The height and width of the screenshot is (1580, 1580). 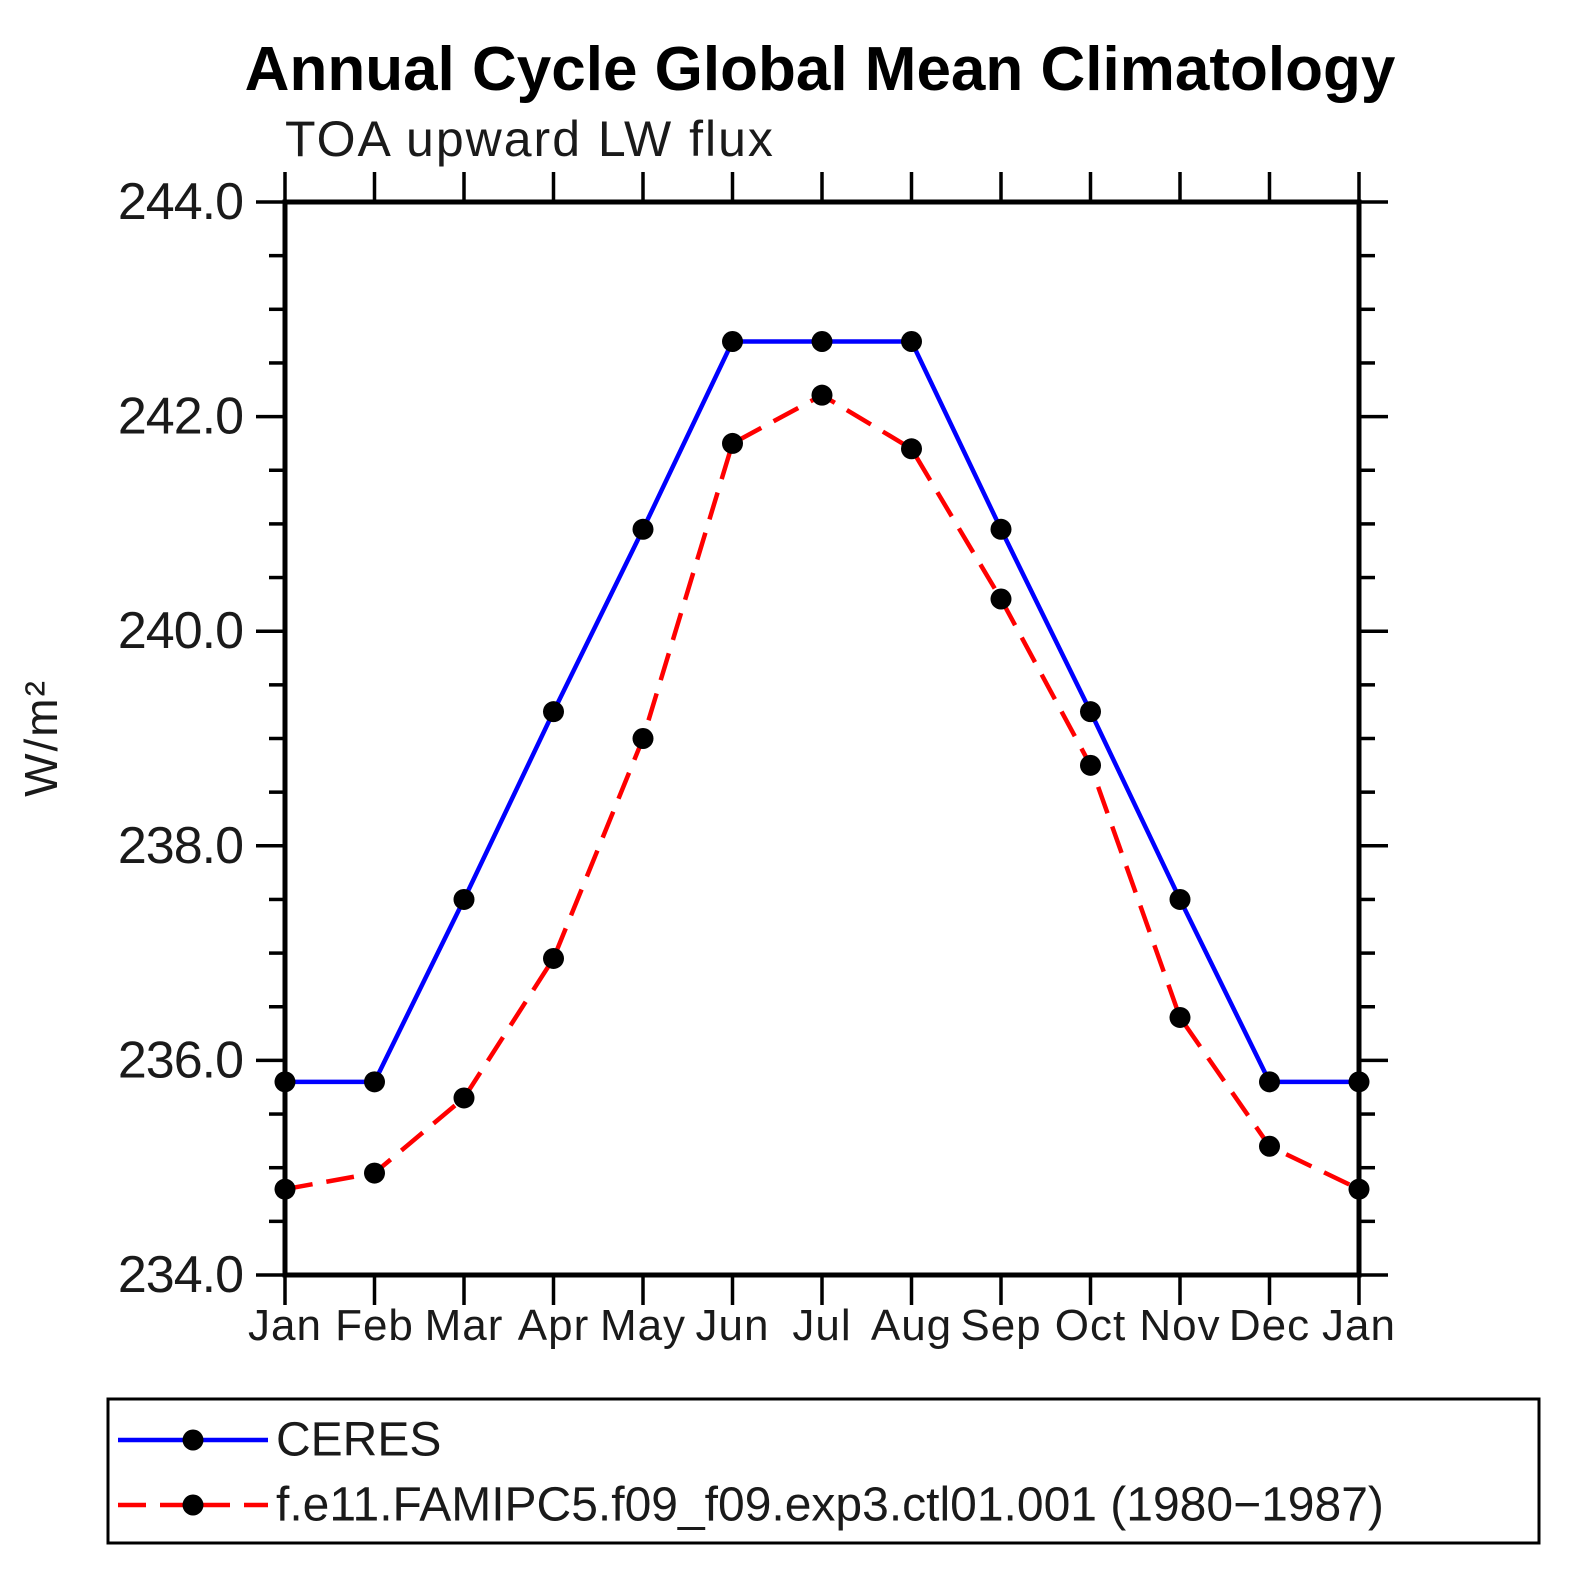 What do you see at coordinates (180, 631) in the screenshot?
I see `y-axis-tick-label: 240.0` at bounding box center [180, 631].